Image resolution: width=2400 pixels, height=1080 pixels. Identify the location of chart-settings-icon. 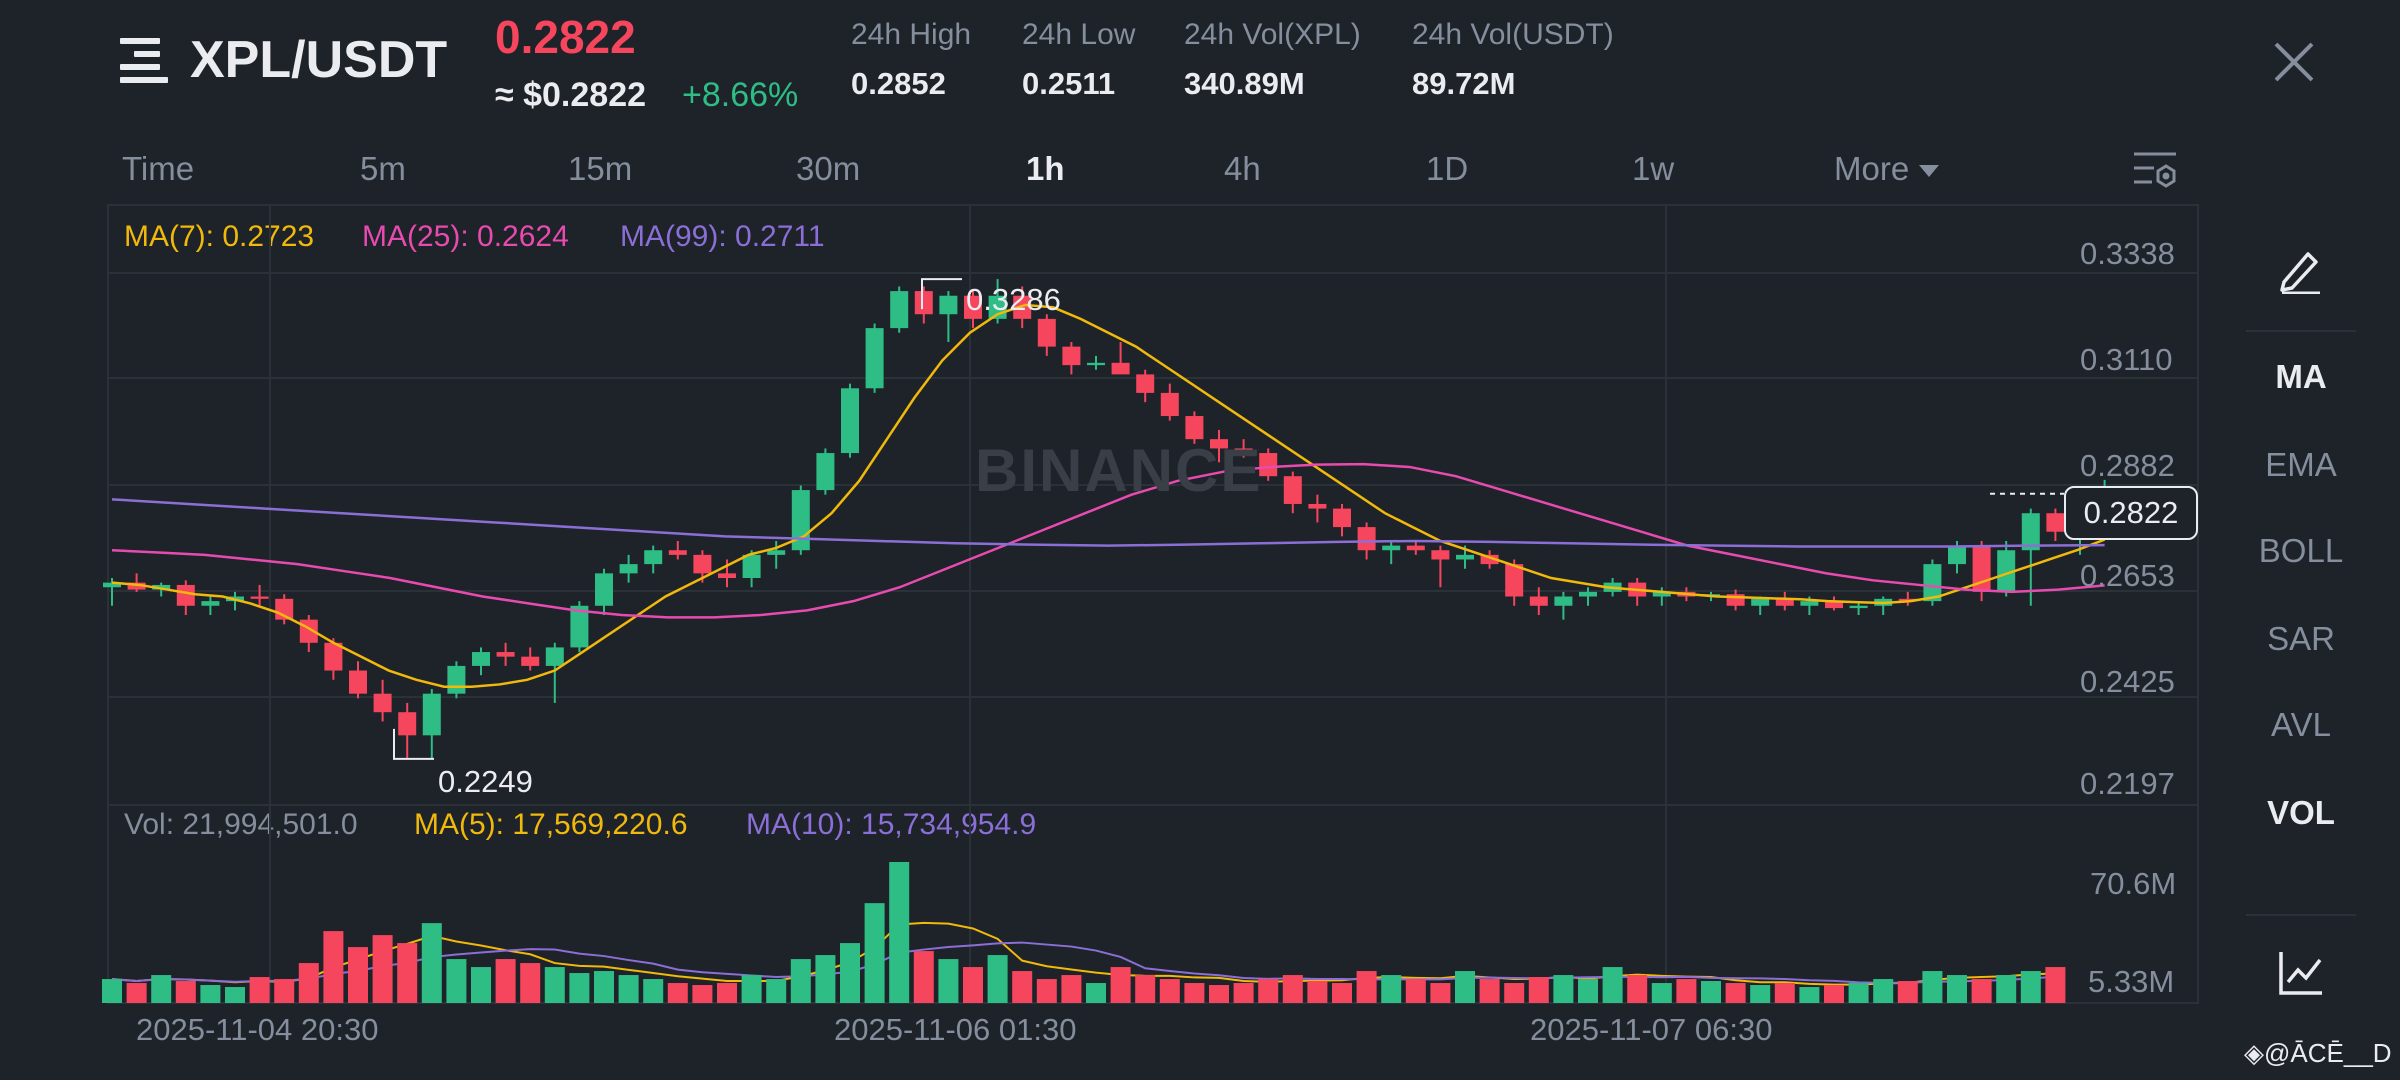
(2156, 173).